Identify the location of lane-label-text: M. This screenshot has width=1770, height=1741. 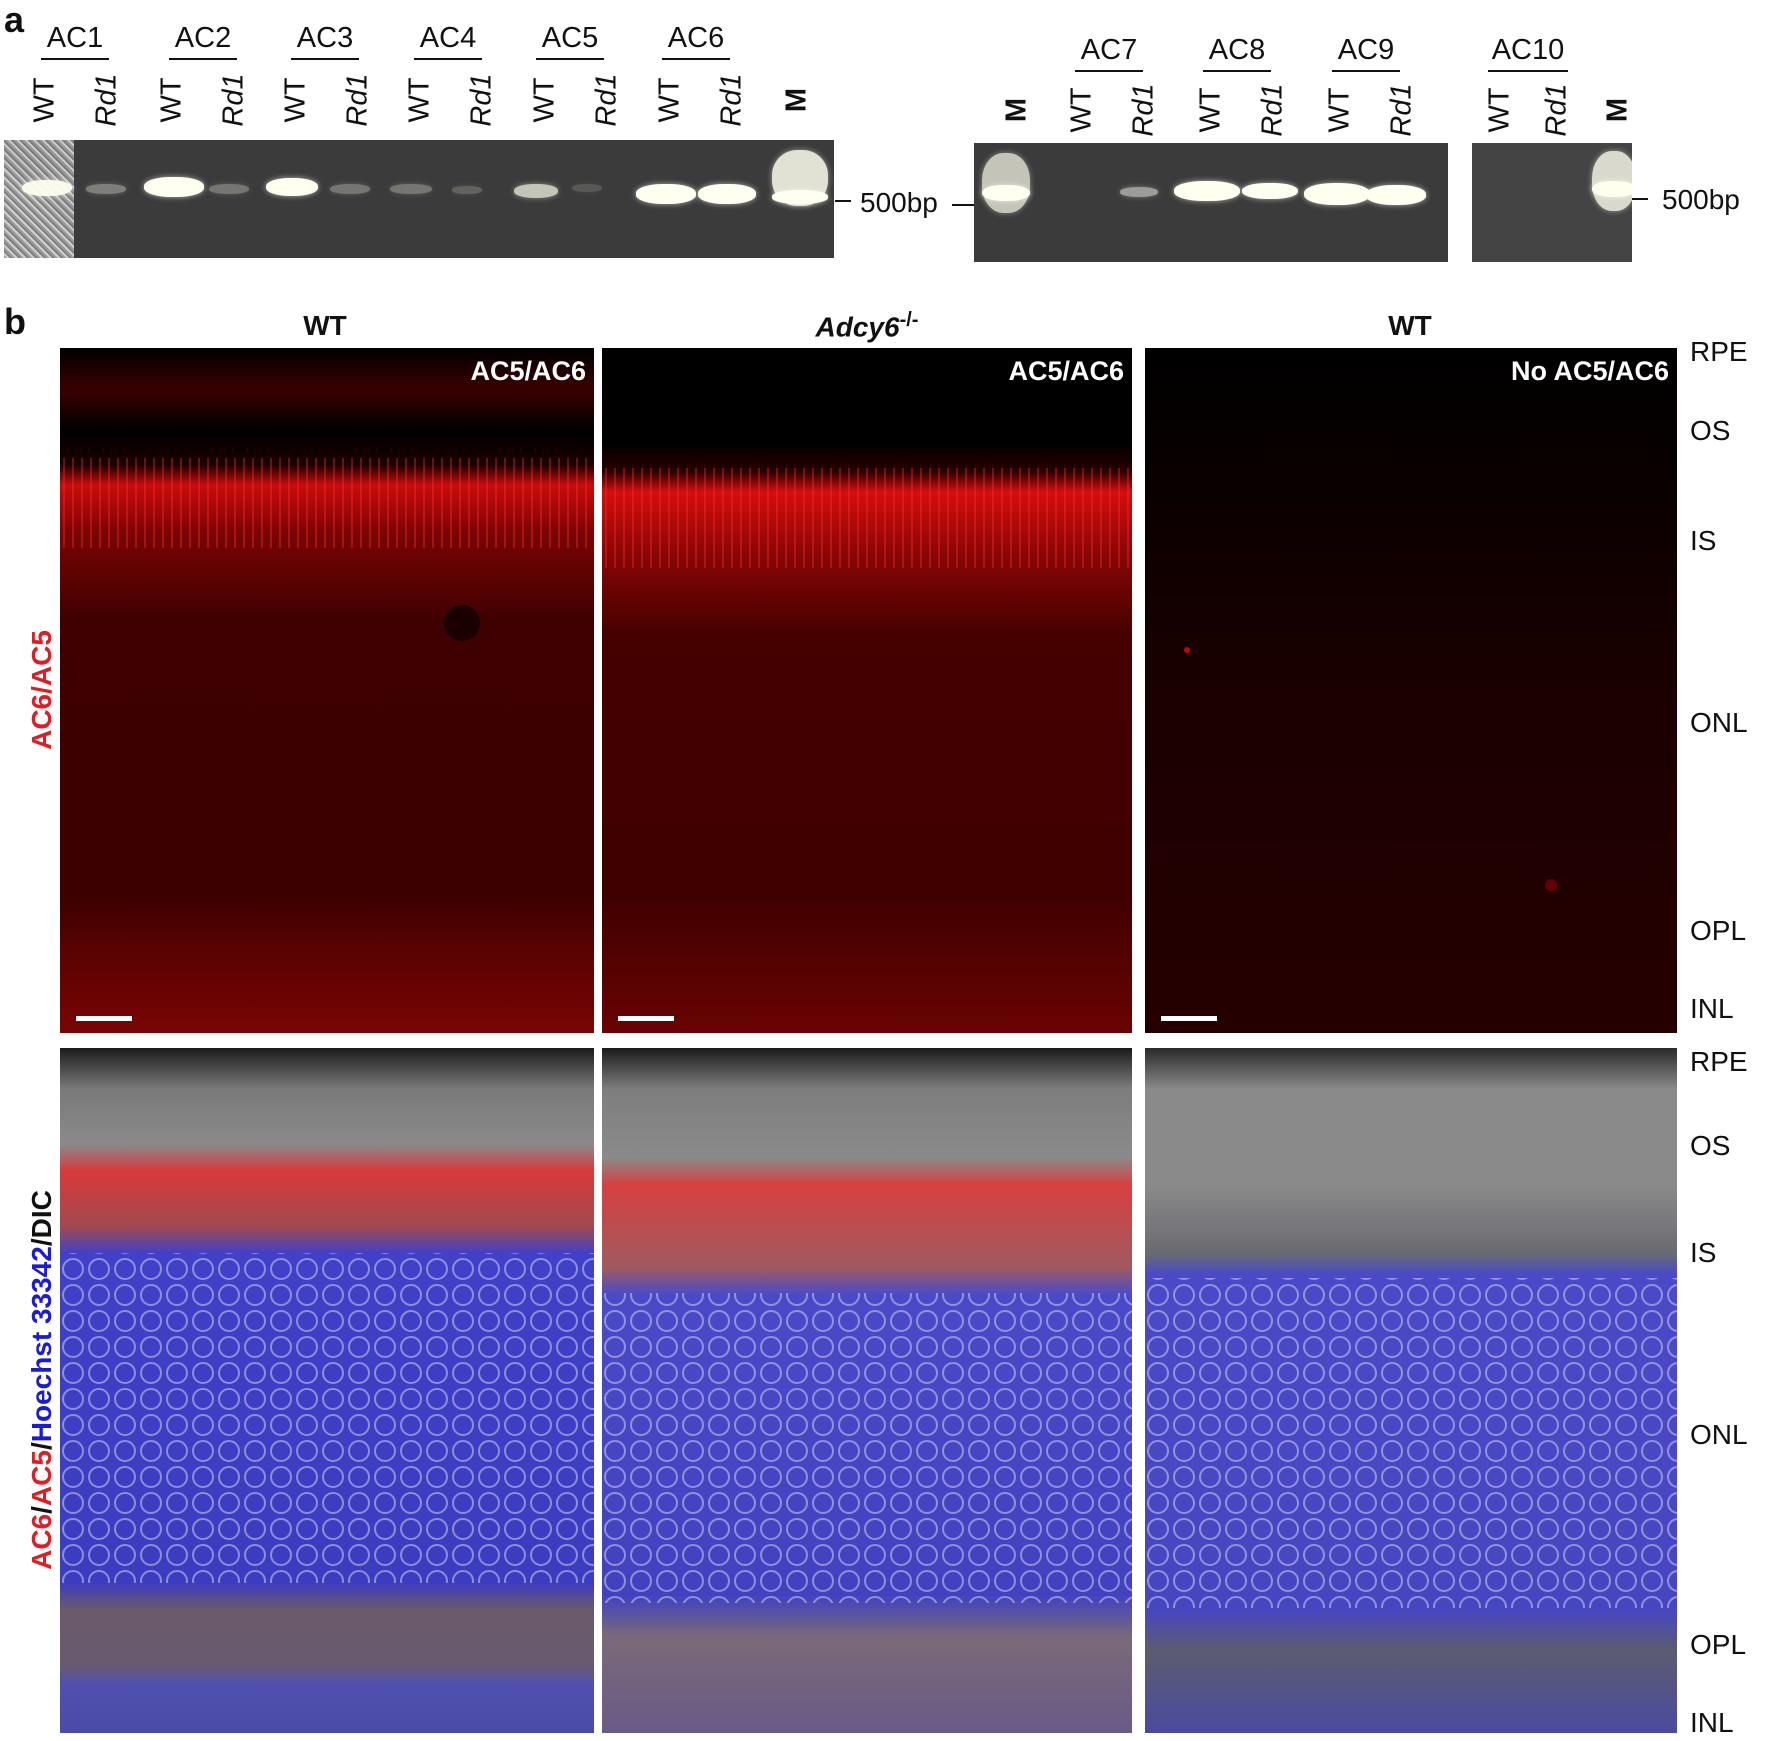
(796, 100).